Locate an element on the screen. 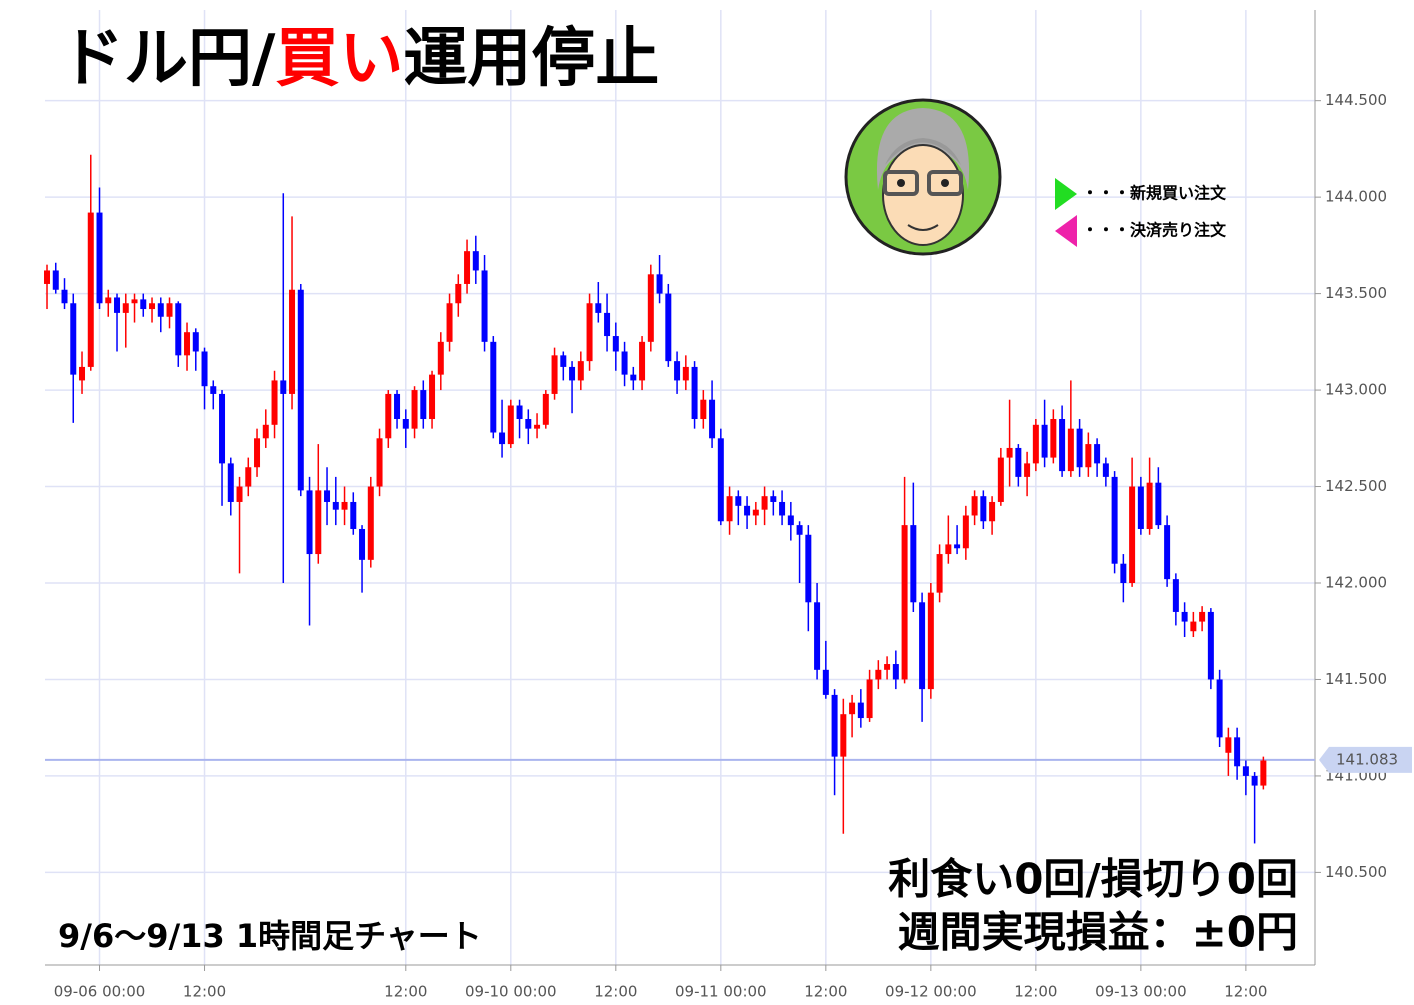 The height and width of the screenshot is (1005, 1414). avatar is located at coordinates (923, 177).